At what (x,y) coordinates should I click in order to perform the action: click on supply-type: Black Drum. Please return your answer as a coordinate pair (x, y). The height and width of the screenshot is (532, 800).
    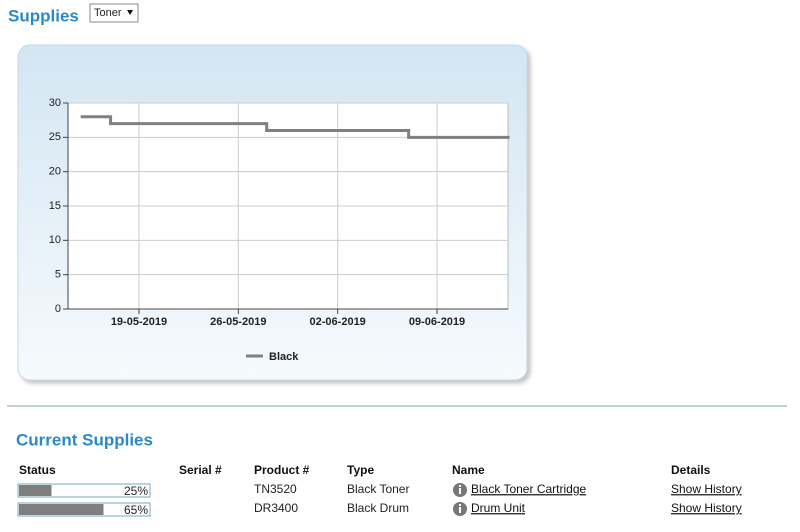
    Looking at the image, I should click on (378, 508).